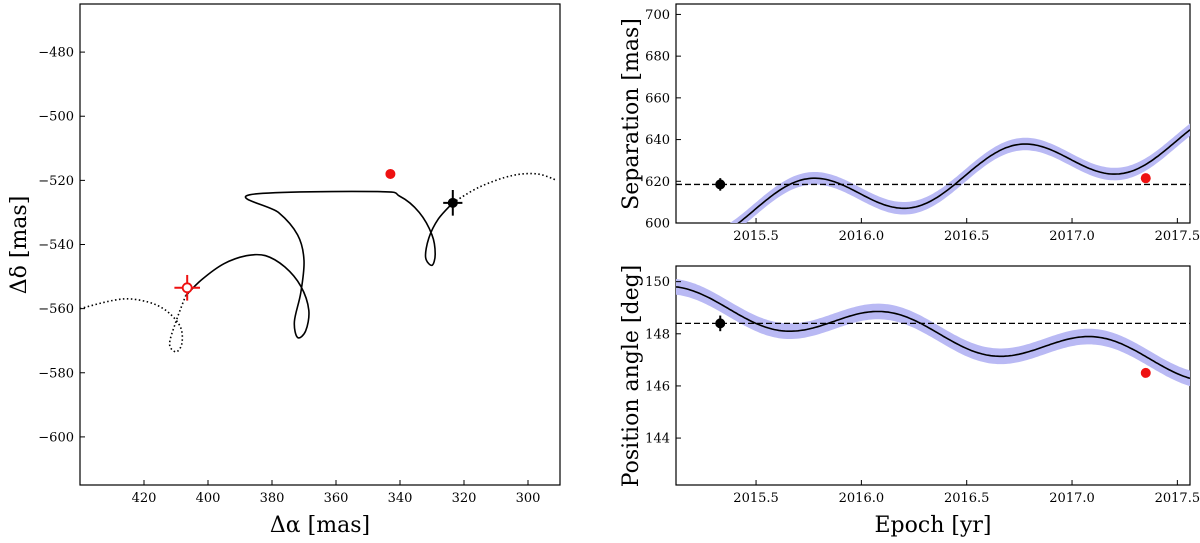 The image size is (1200, 543). I want to click on pa-x-tick-label: 2017.0, so click(1072, 498).